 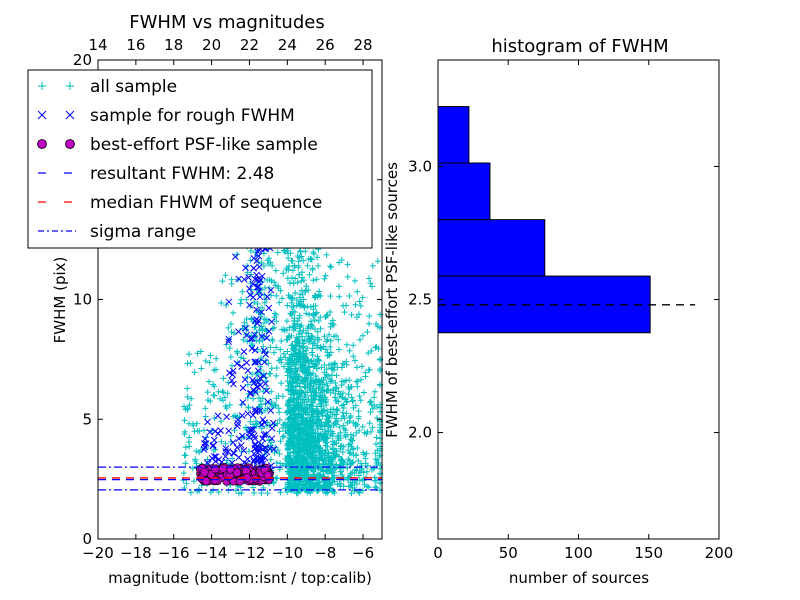 I want to click on right-y-tick-label: 2.0, so click(x=420, y=433).